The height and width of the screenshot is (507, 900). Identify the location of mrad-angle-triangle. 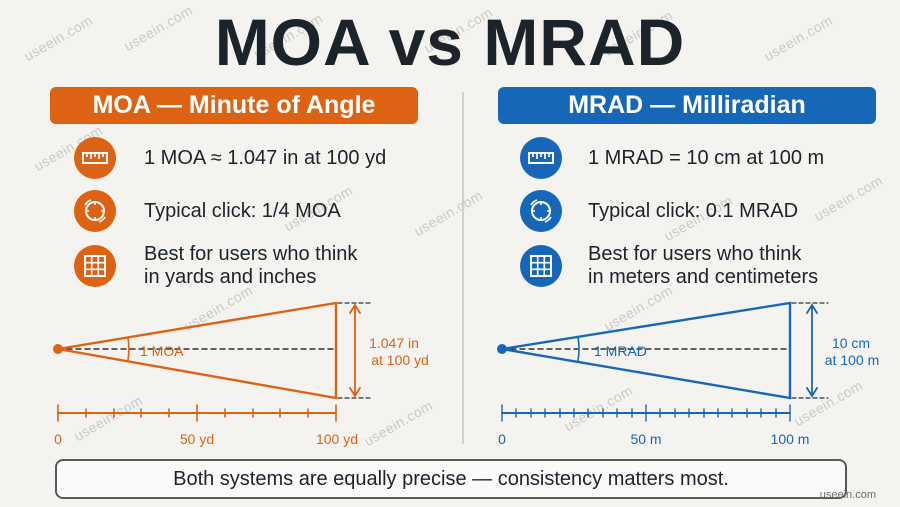
(646, 350).